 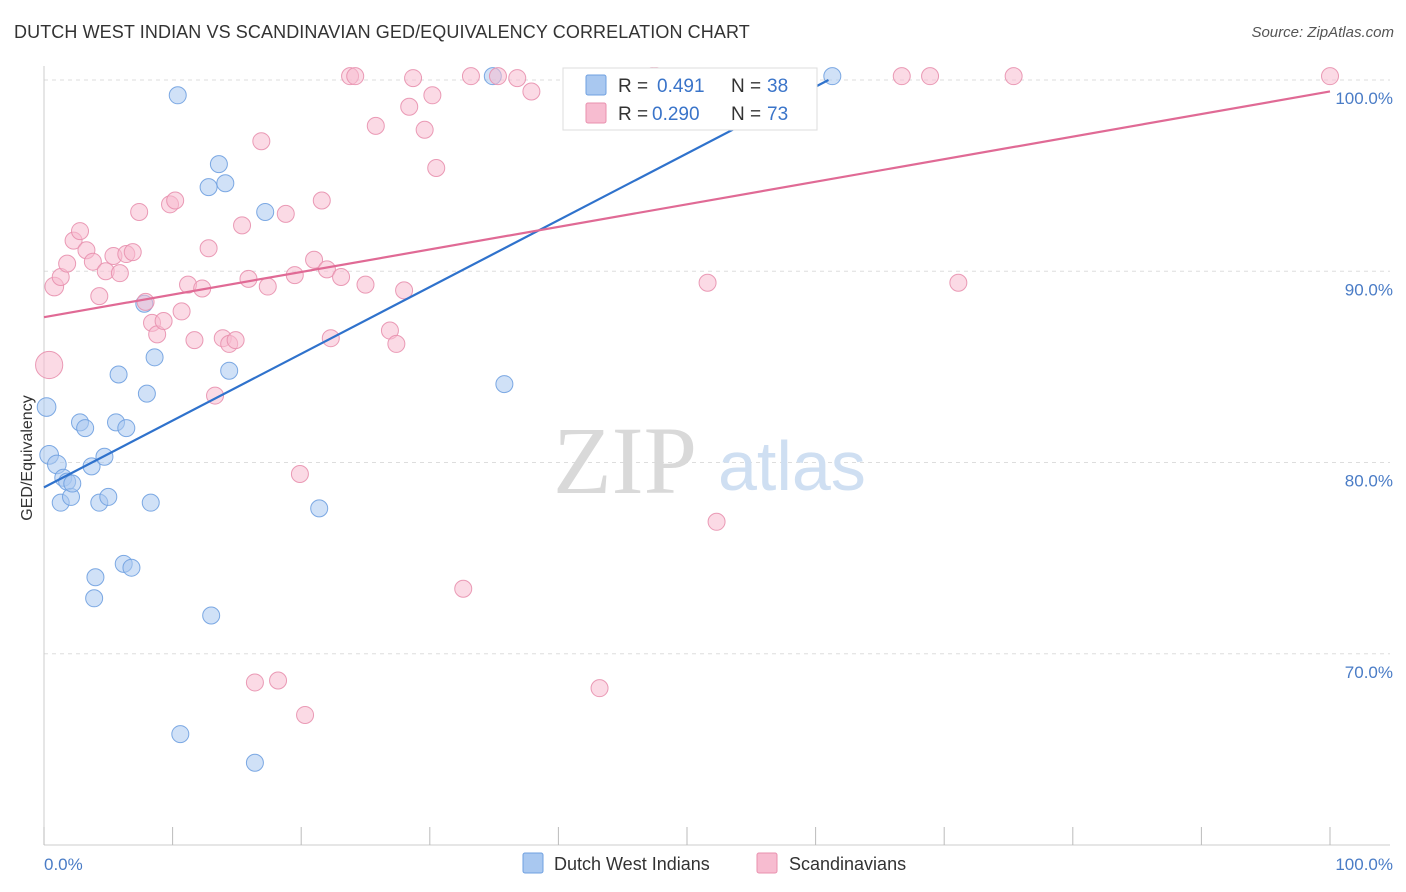 What do you see at coordinates (1369, 481) in the screenshot?
I see `y-tick-label: 80.0%` at bounding box center [1369, 481].